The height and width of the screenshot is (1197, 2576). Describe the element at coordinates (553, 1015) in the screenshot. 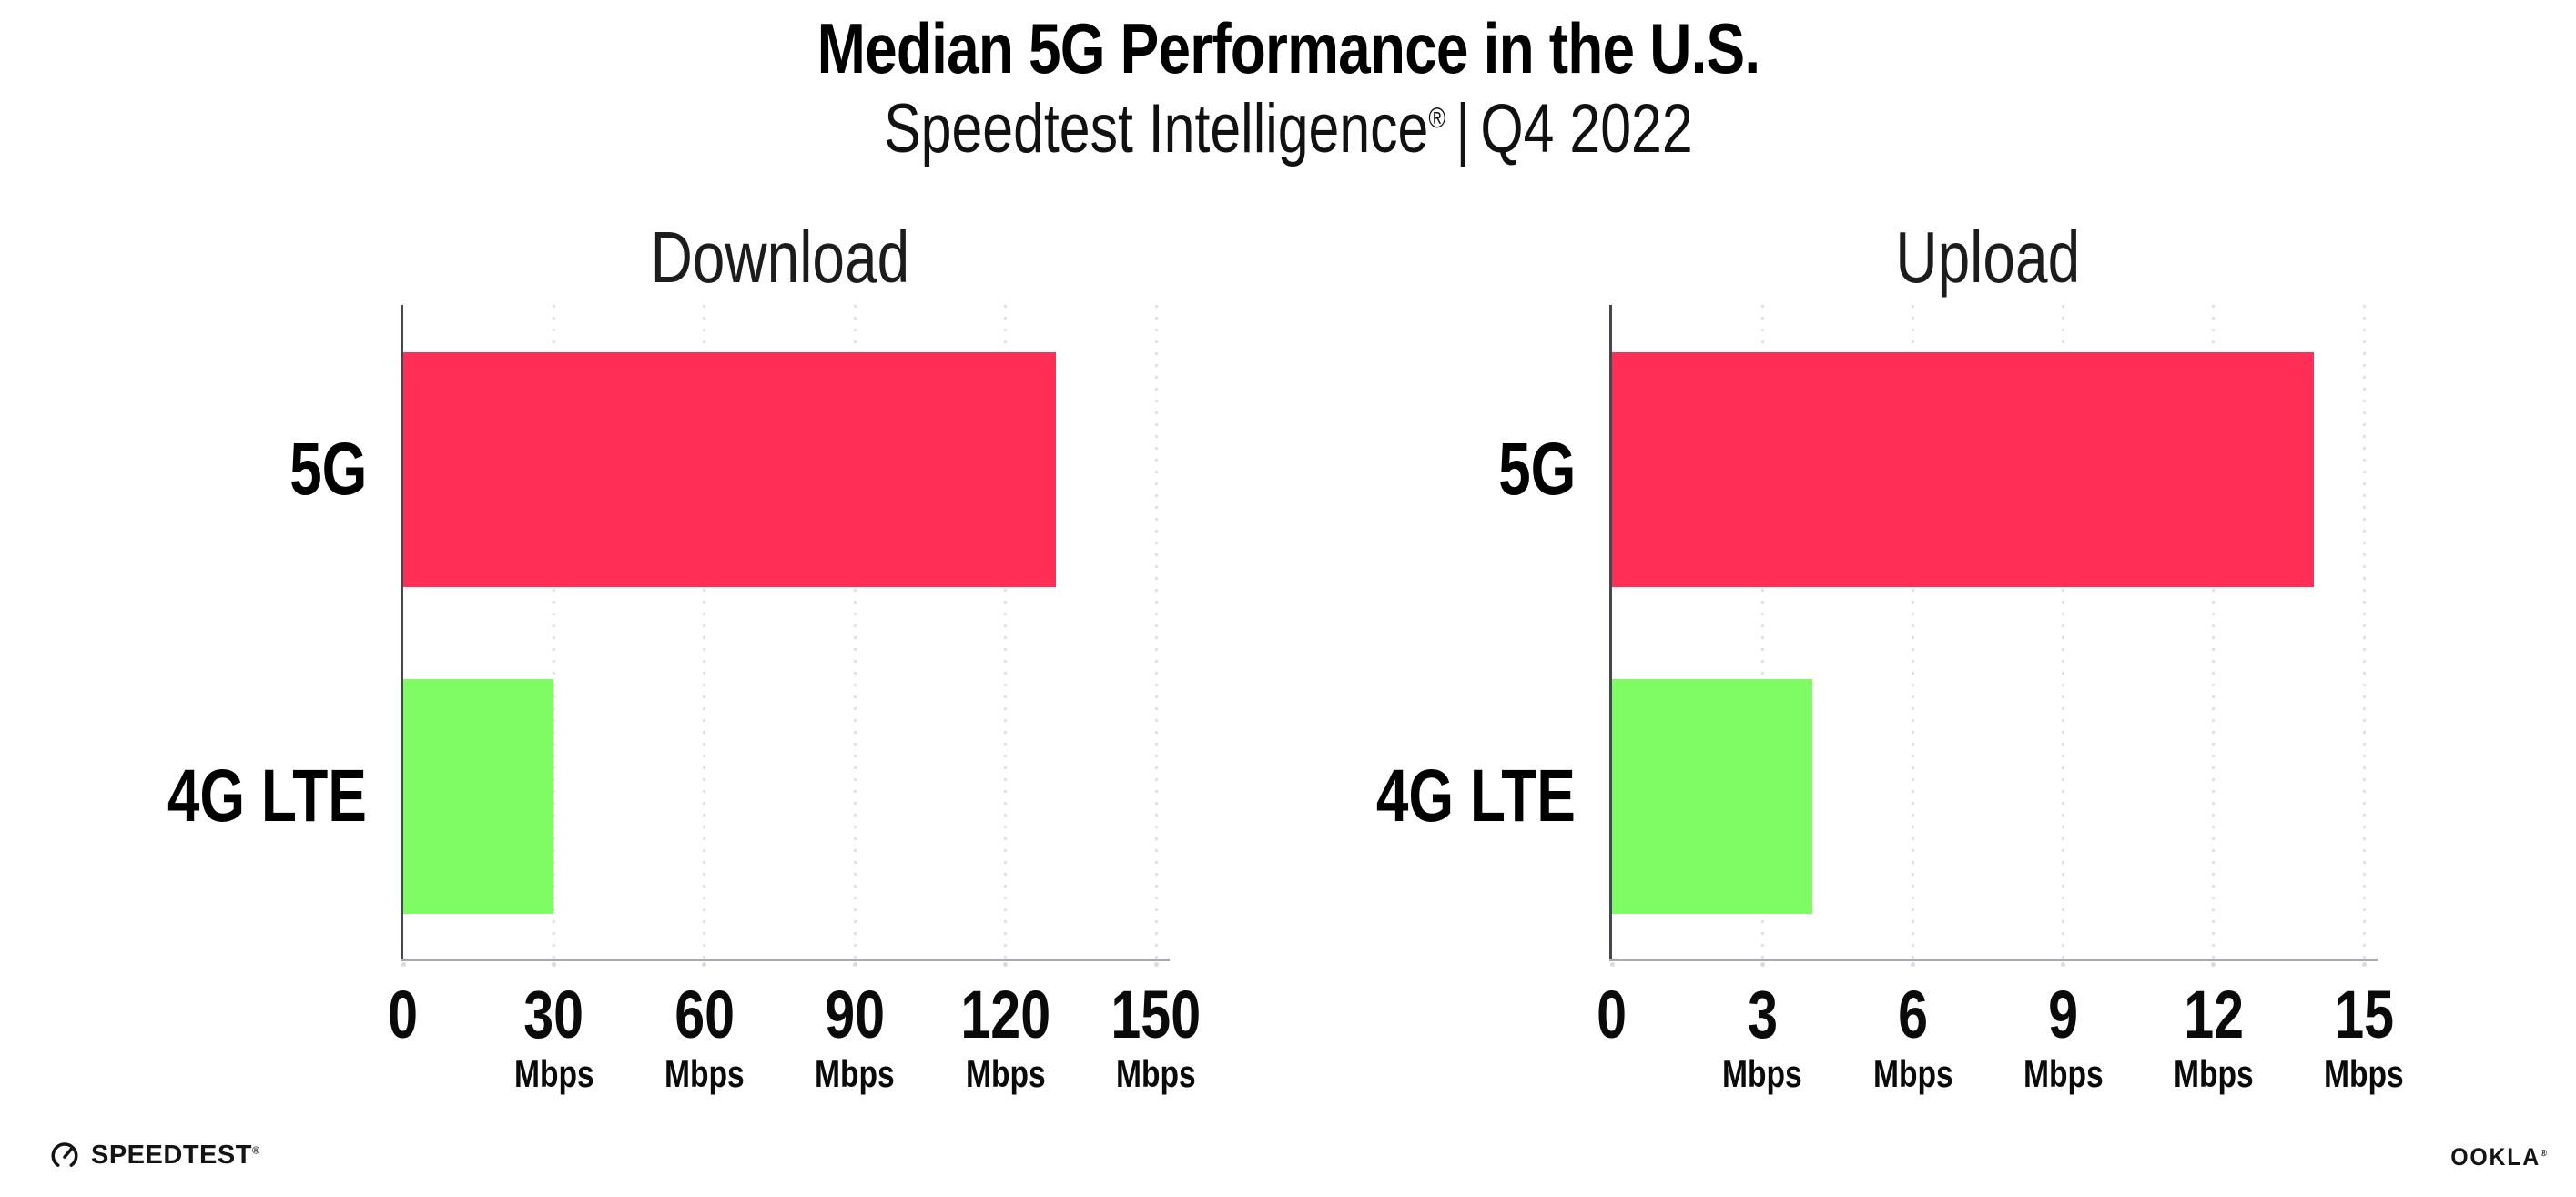

I see `tick-value-text: 30` at that location.